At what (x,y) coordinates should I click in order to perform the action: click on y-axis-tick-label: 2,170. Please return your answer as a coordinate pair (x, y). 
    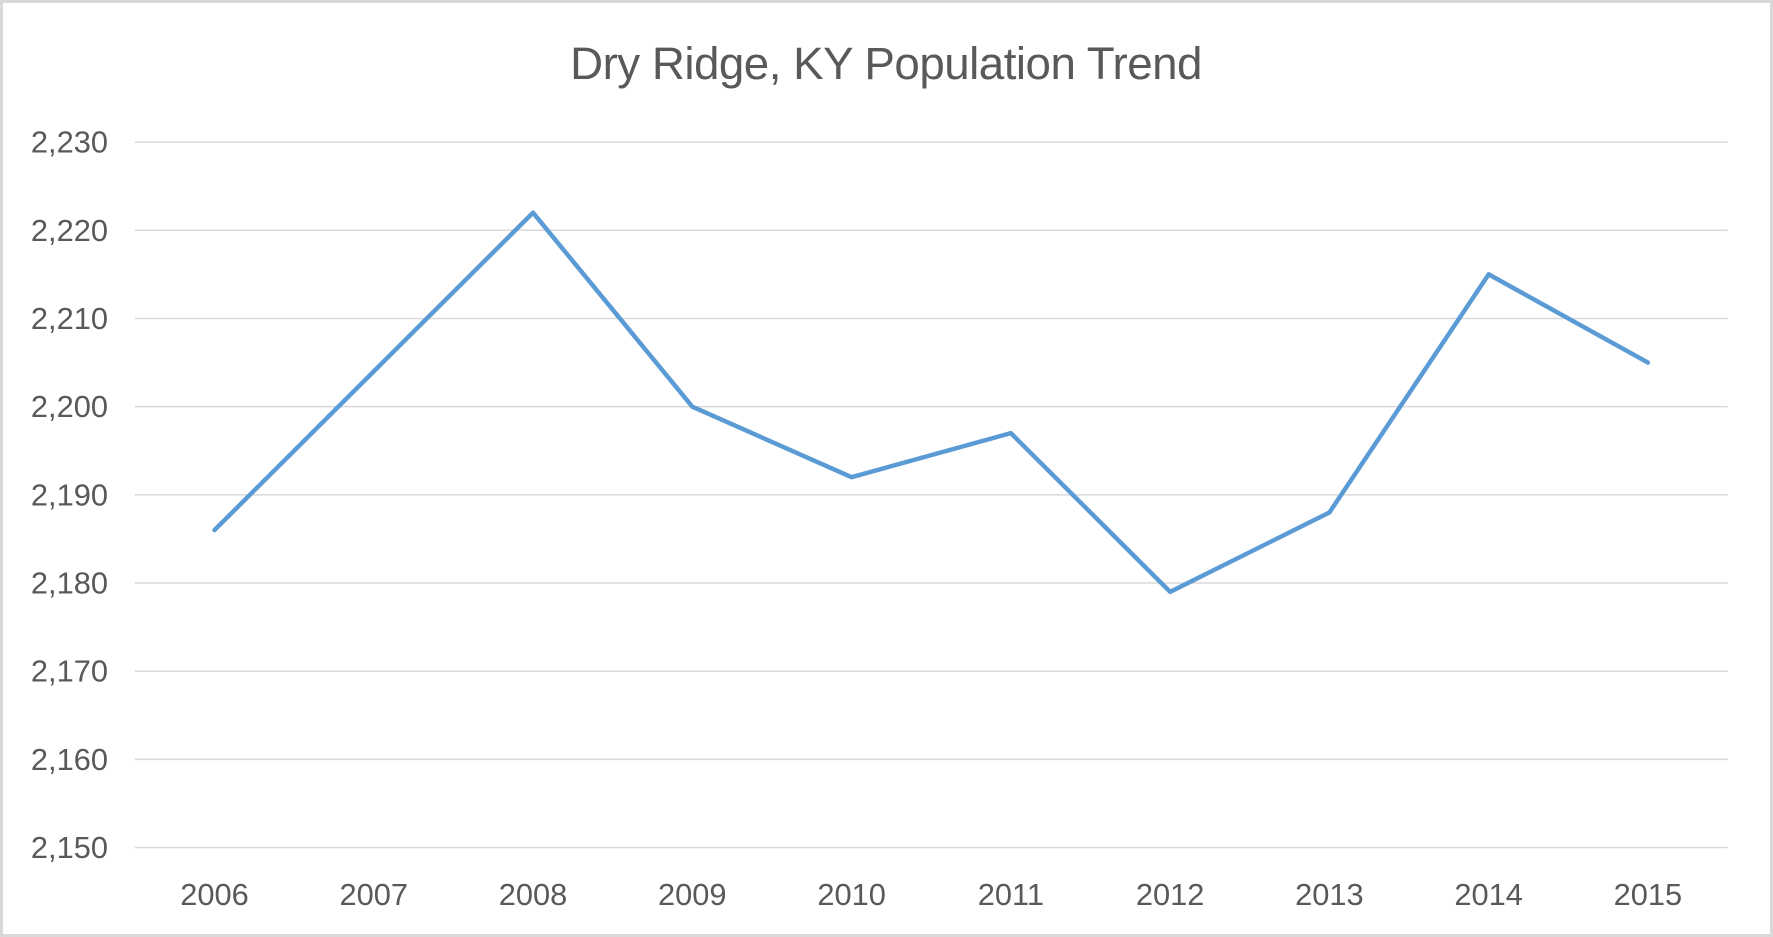
    Looking at the image, I should click on (69, 671).